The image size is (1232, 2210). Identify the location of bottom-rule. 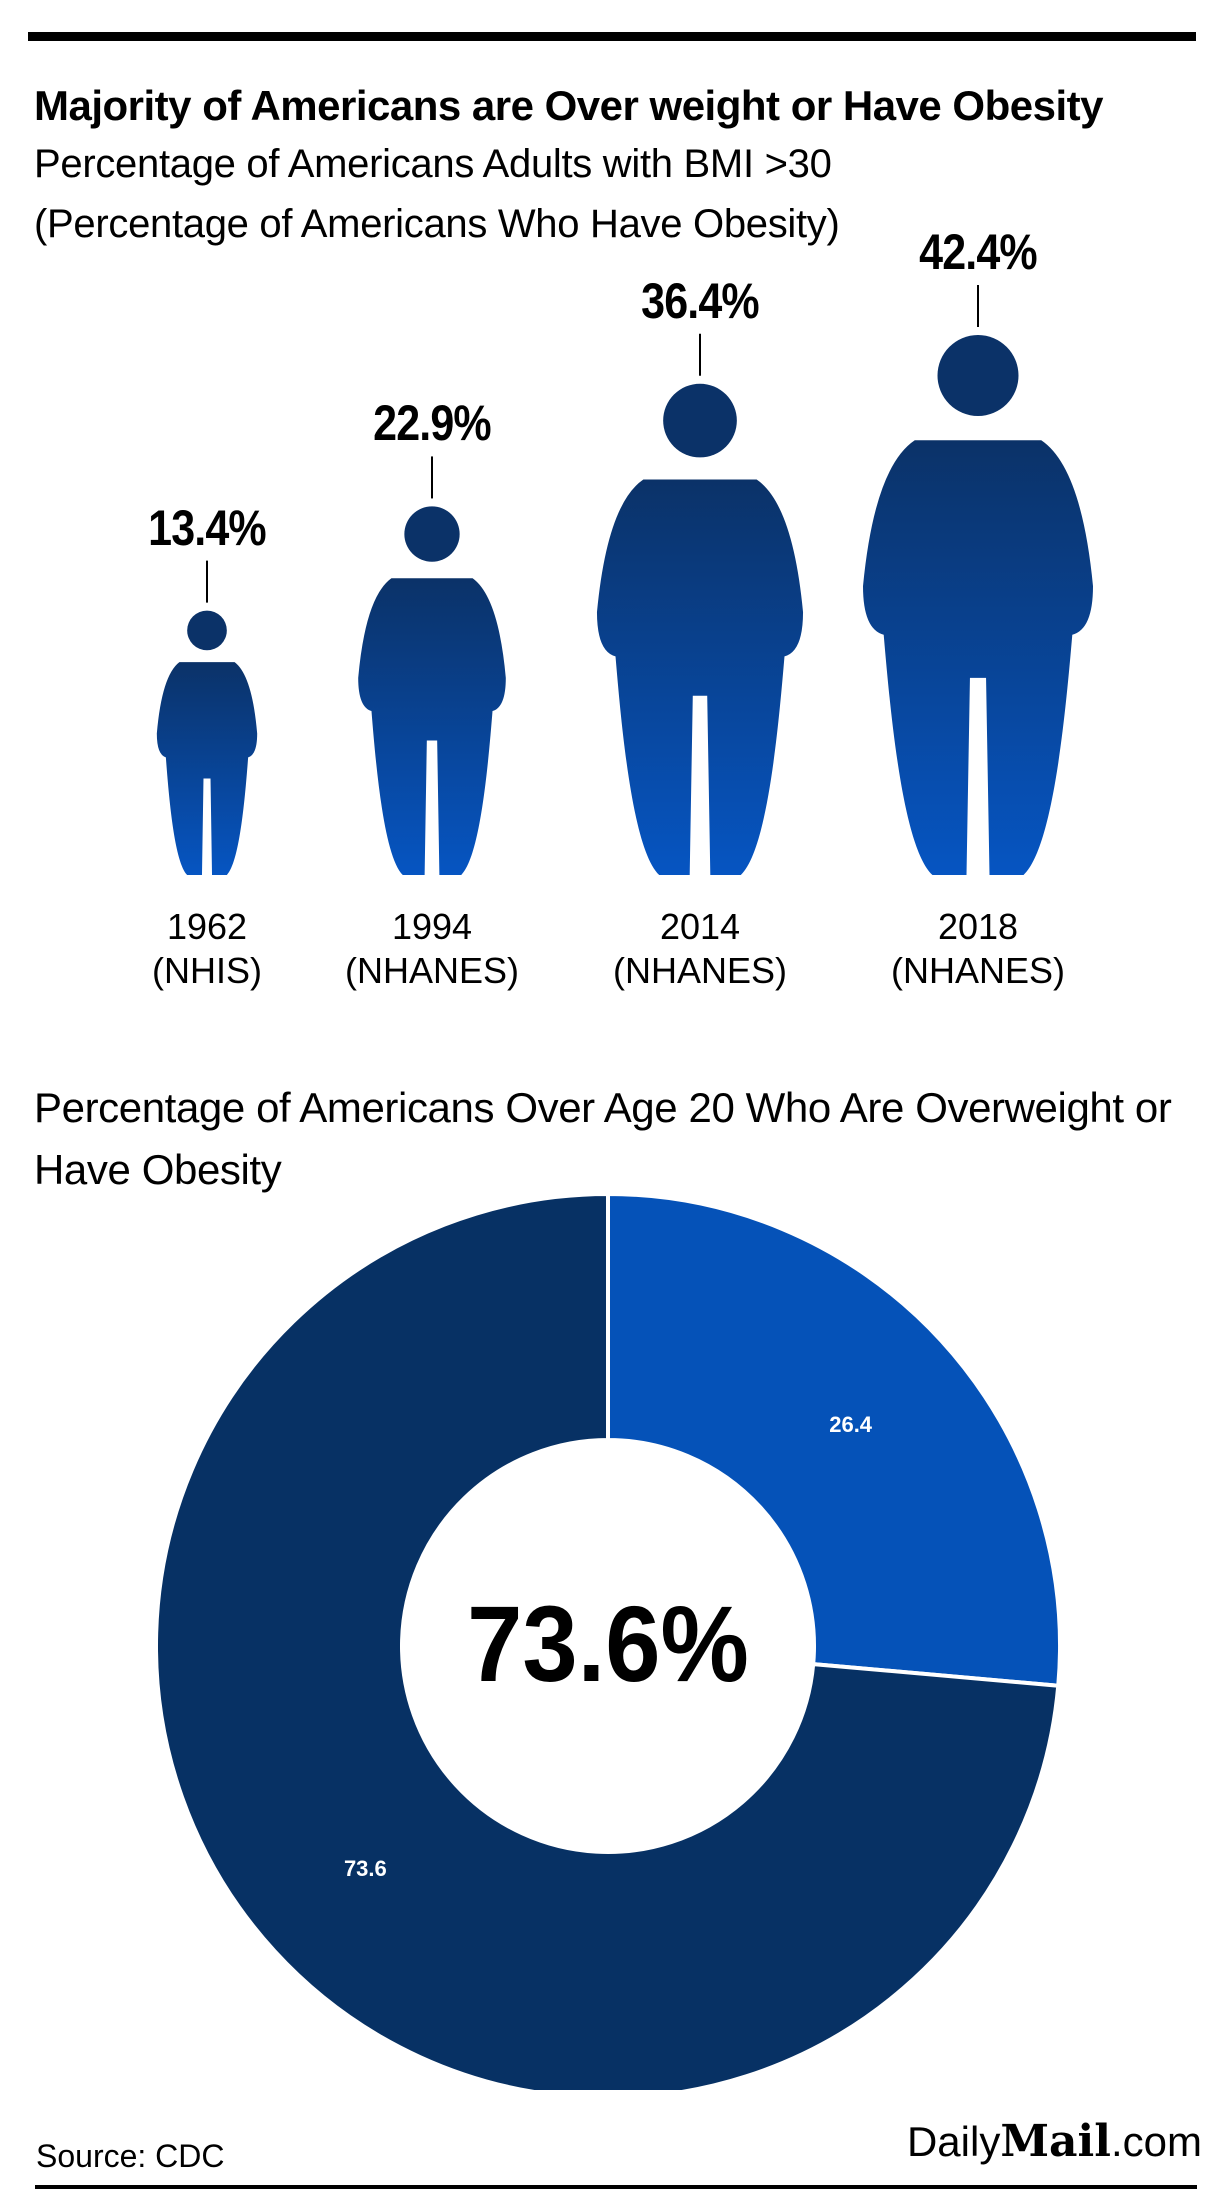
(616, 2187).